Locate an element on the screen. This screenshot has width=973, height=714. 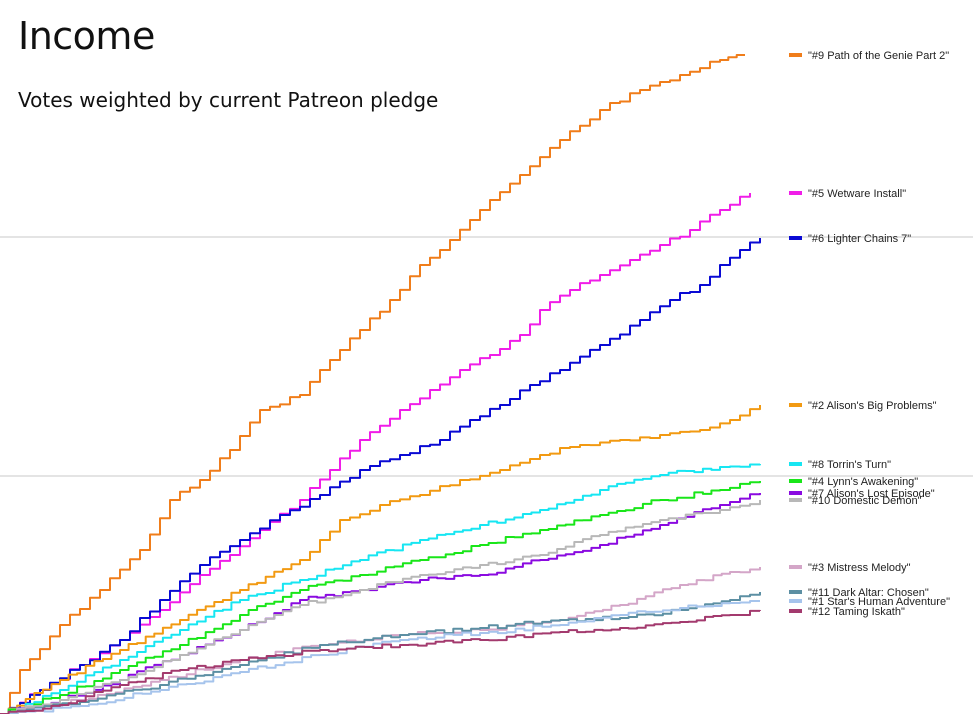
legend-label-7: "#7 Alison's Lost Episode" is located at coordinates (871, 494).